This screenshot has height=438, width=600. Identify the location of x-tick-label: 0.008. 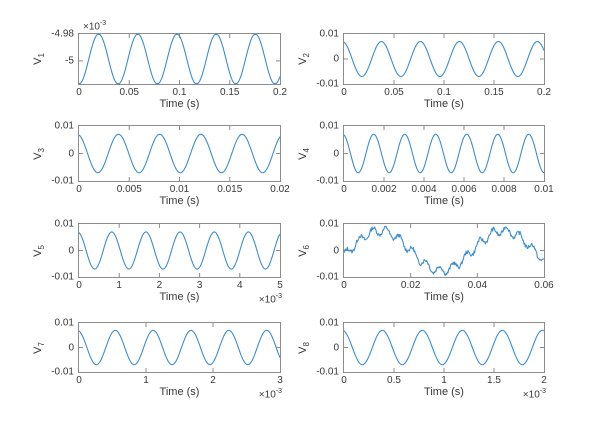
(504, 189).